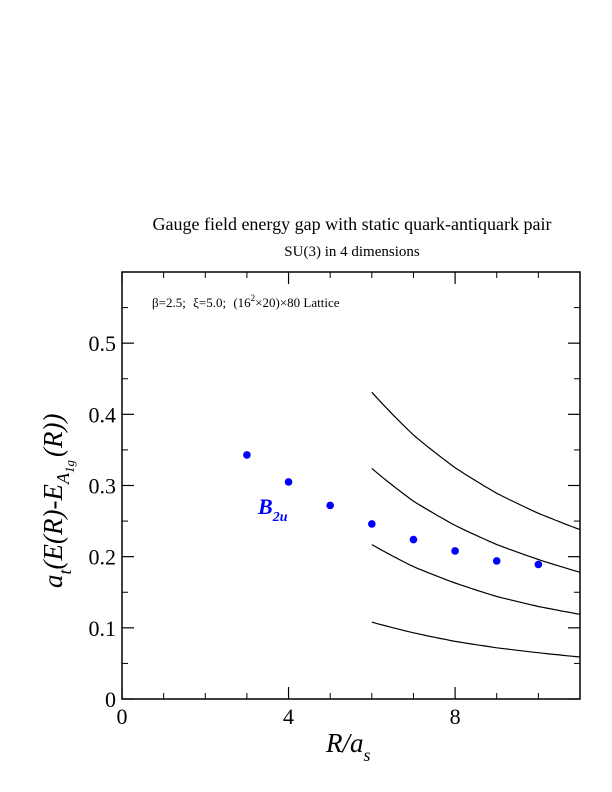 The image size is (612, 792). What do you see at coordinates (65, 572) in the screenshot?
I see `y-axis-label-t: t` at bounding box center [65, 572].